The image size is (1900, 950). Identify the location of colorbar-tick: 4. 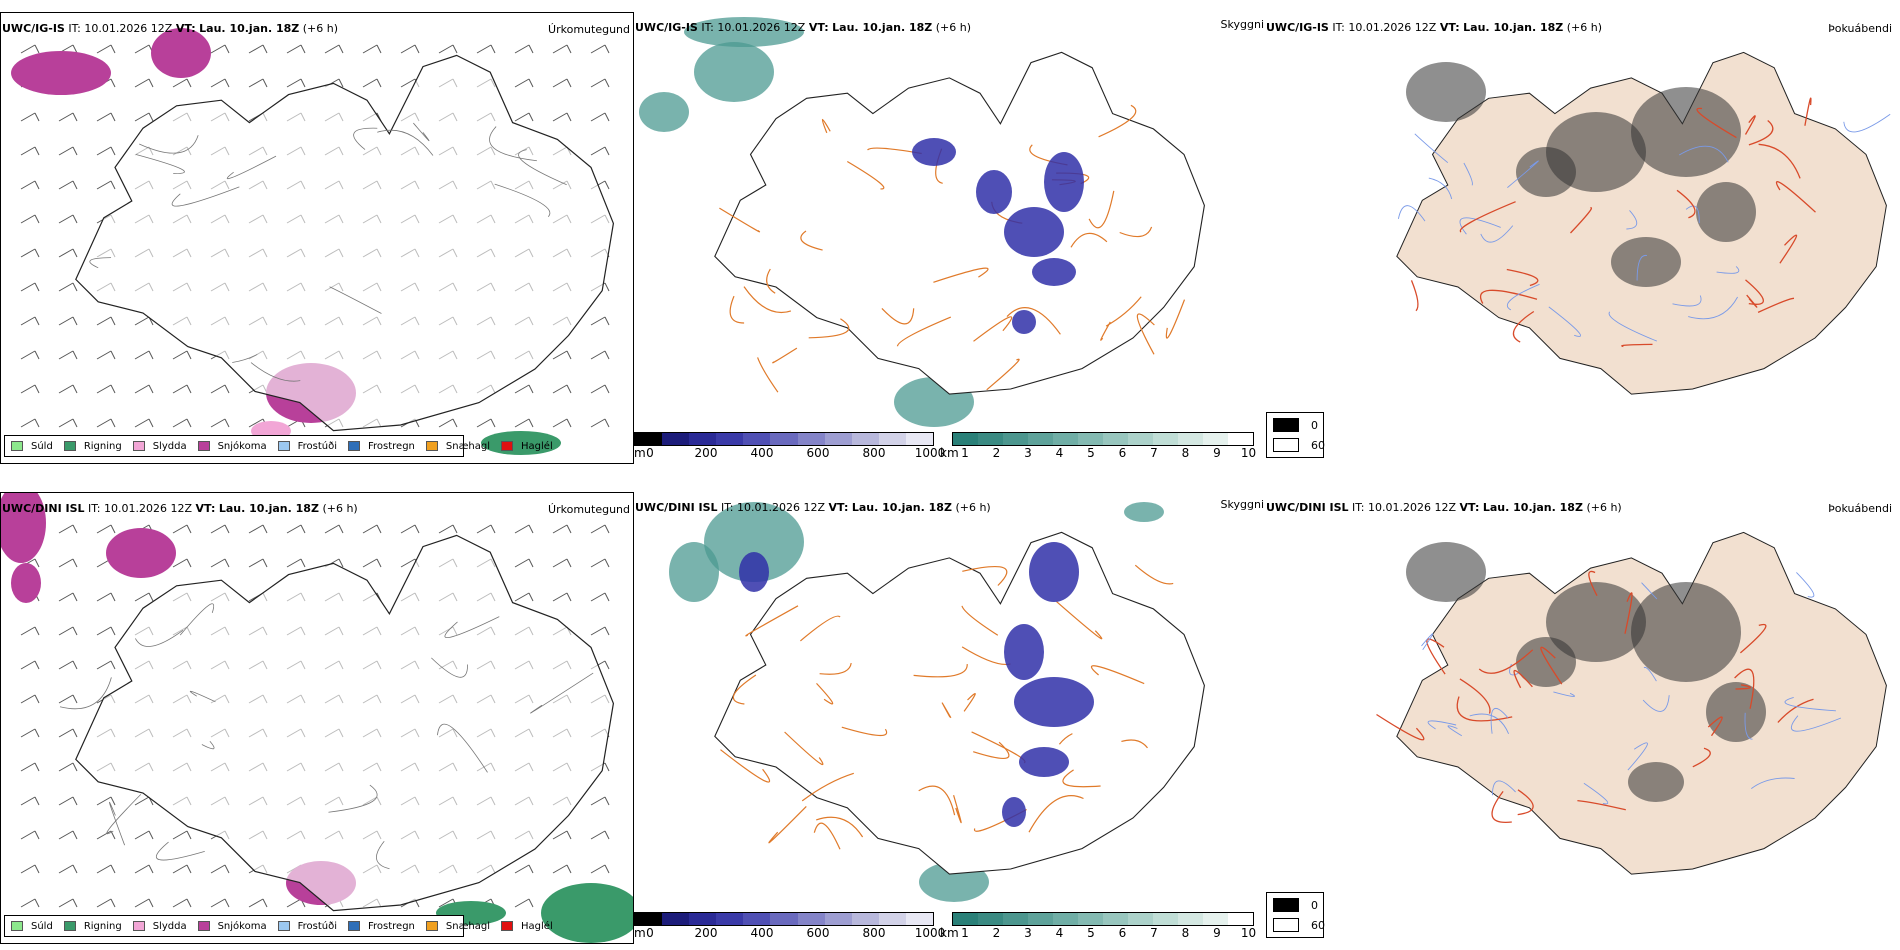
(1059, 933).